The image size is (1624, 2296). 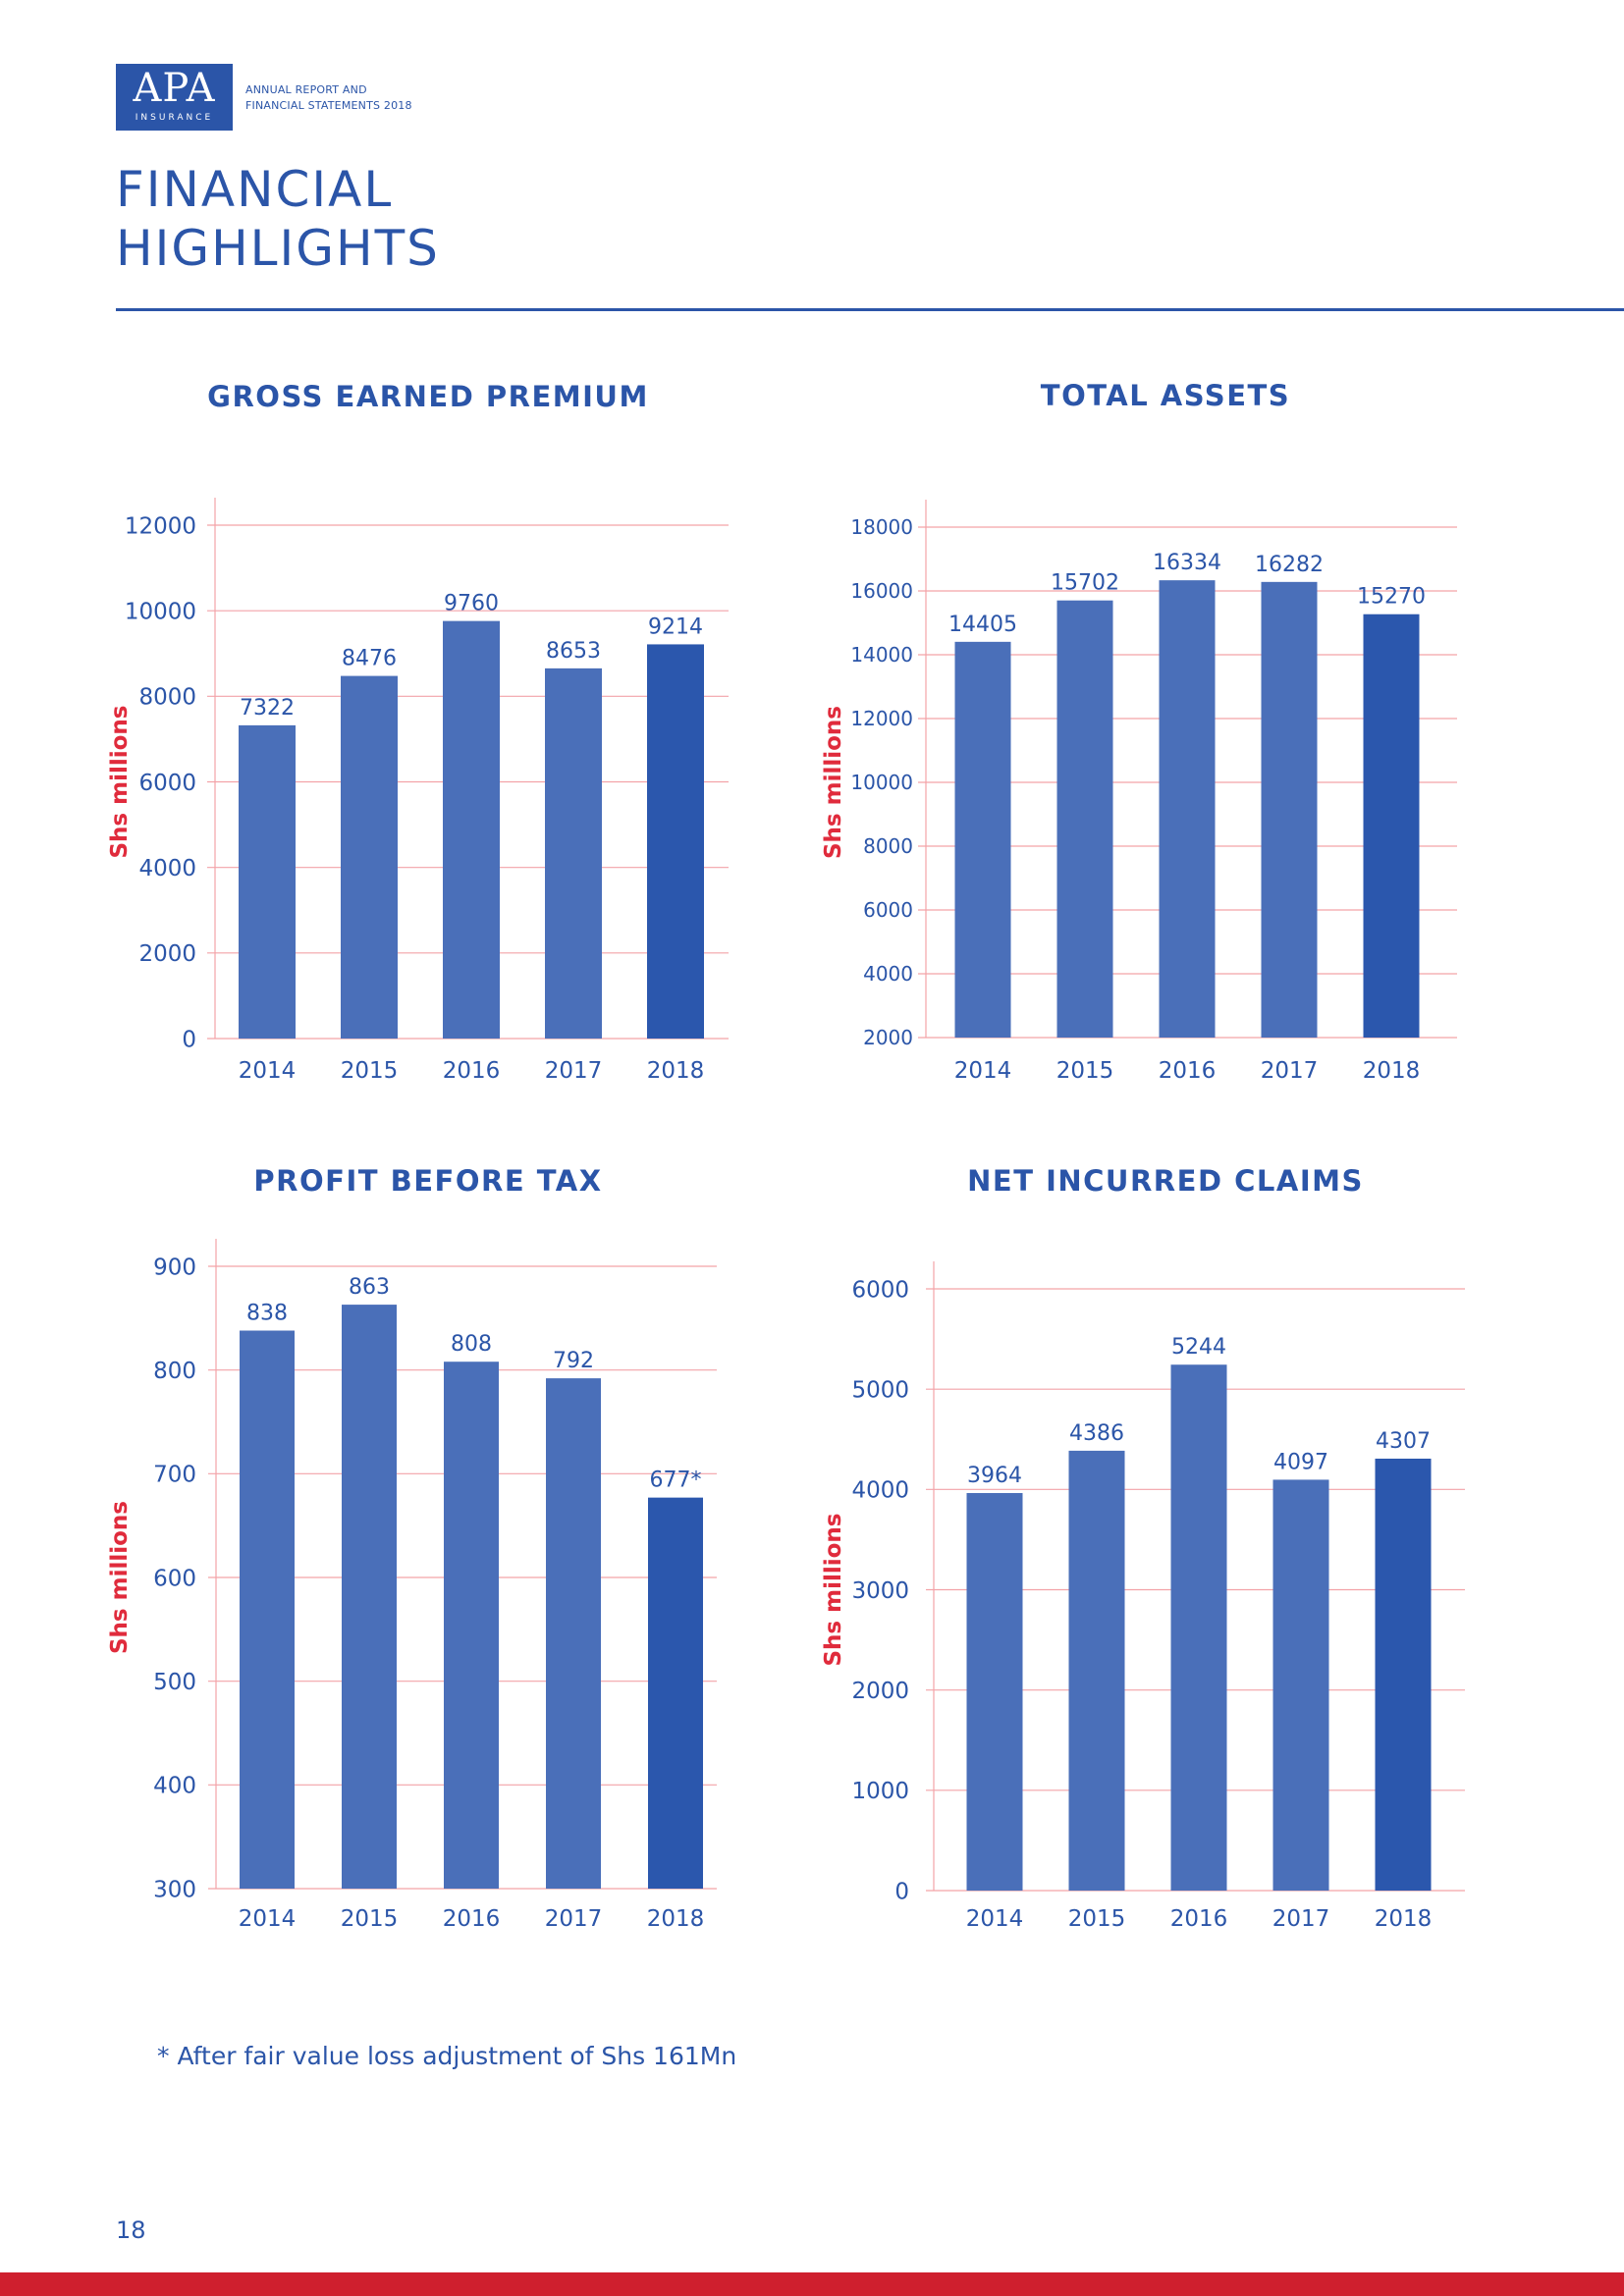 What do you see at coordinates (983, 1071) in the screenshot?
I see `total-assets-category-label-2014: 2014` at bounding box center [983, 1071].